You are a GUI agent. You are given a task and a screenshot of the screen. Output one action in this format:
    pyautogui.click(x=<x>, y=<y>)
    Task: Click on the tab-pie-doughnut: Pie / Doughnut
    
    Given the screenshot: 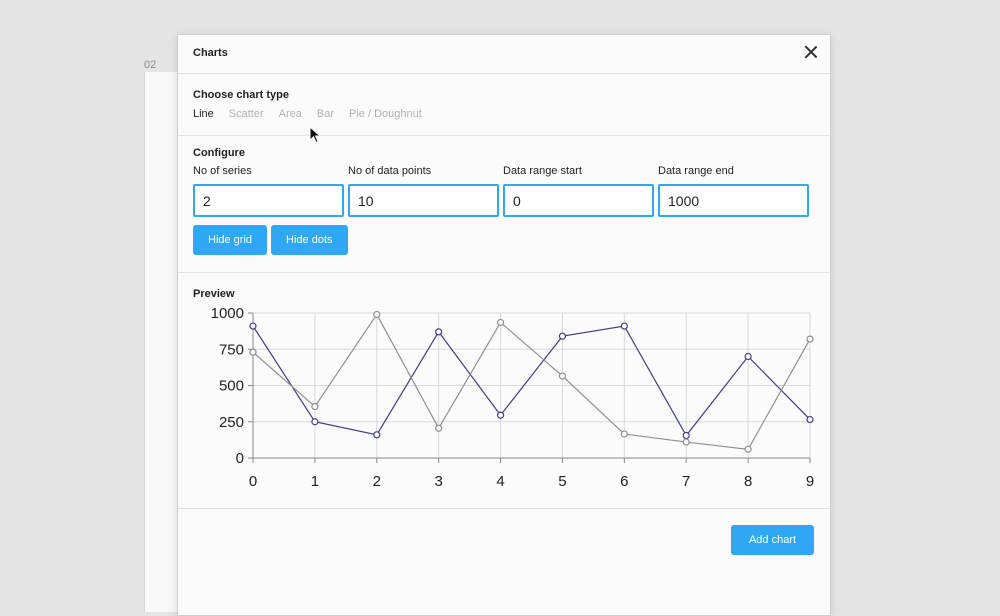 What is the action you would take?
    pyautogui.click(x=385, y=114)
    